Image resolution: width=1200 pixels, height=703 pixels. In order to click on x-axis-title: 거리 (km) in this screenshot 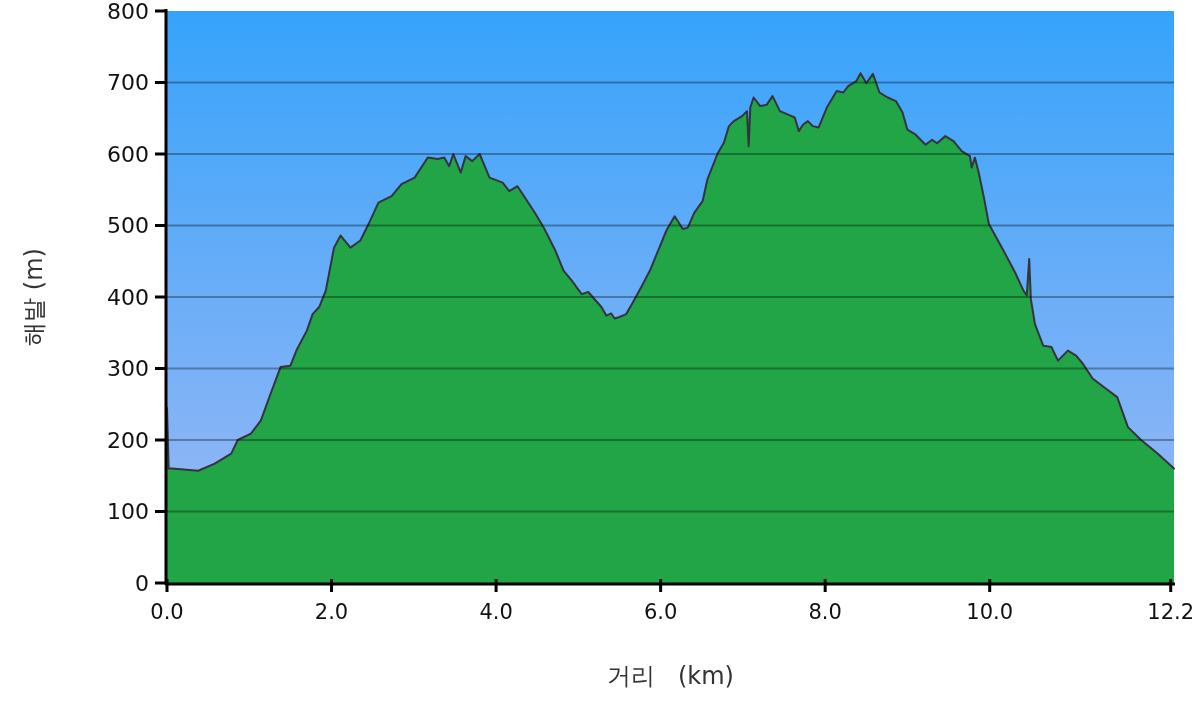, I will do `click(670, 676)`.